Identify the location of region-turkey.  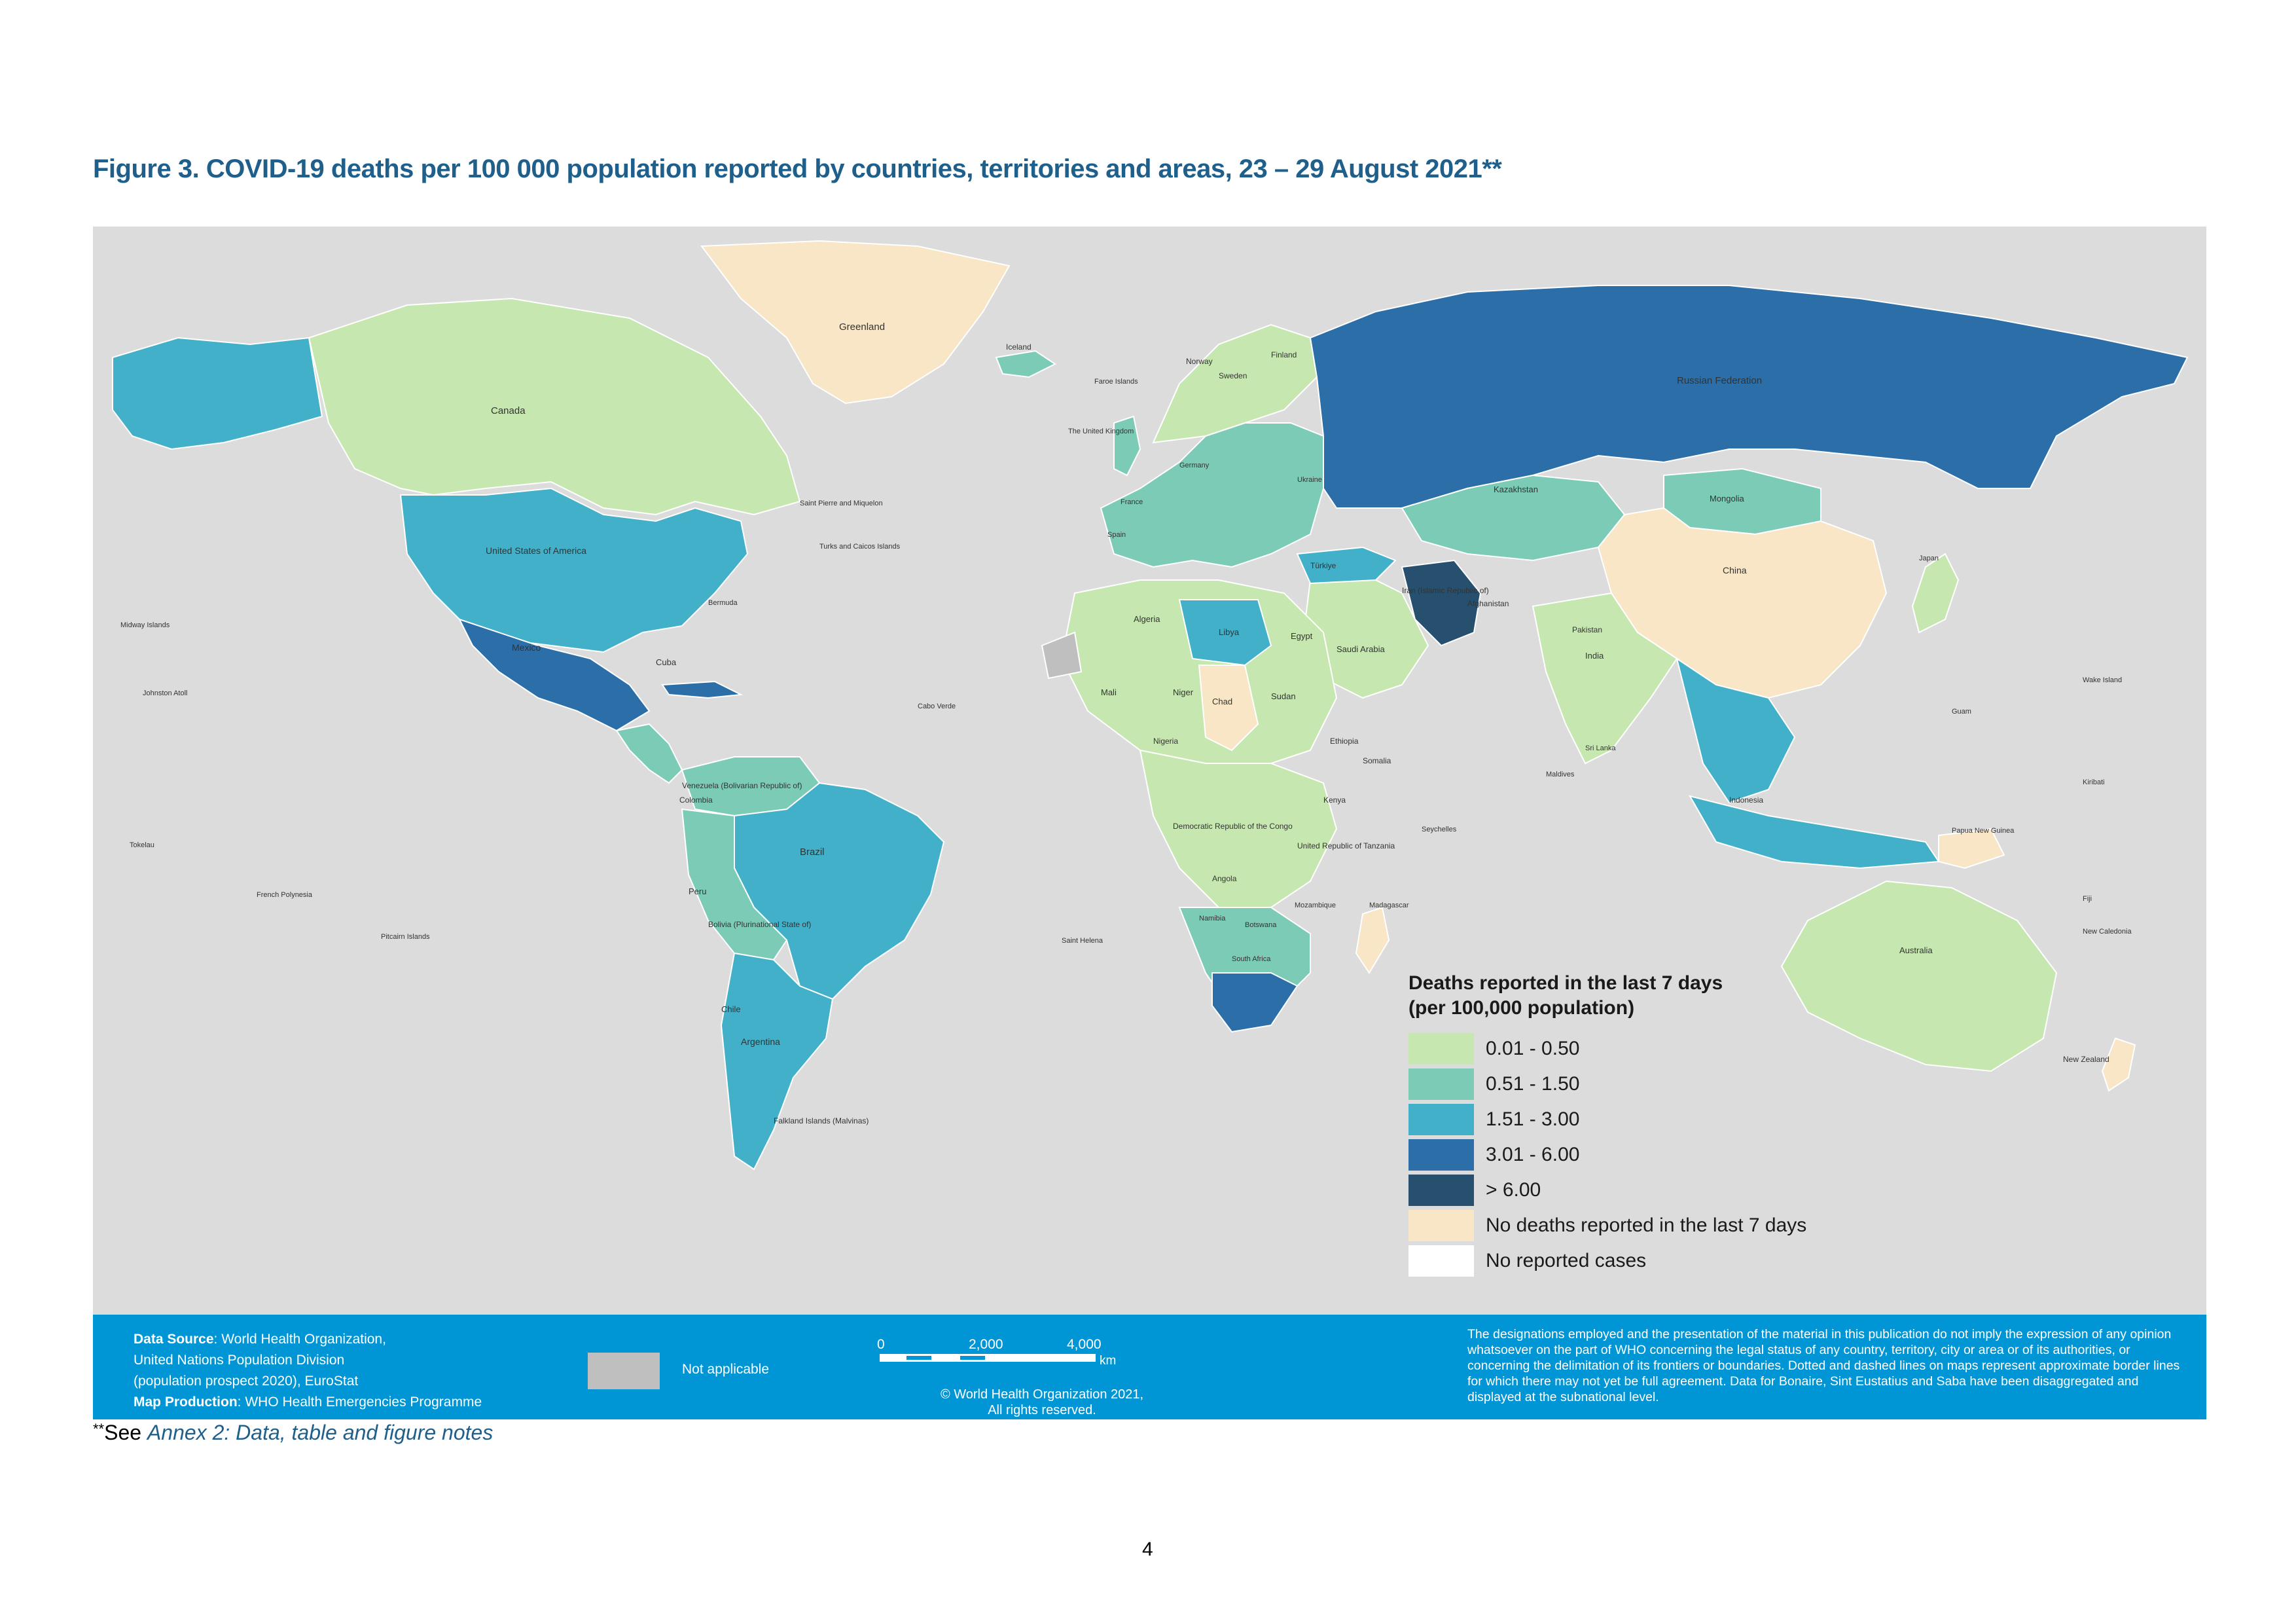
(1346, 565).